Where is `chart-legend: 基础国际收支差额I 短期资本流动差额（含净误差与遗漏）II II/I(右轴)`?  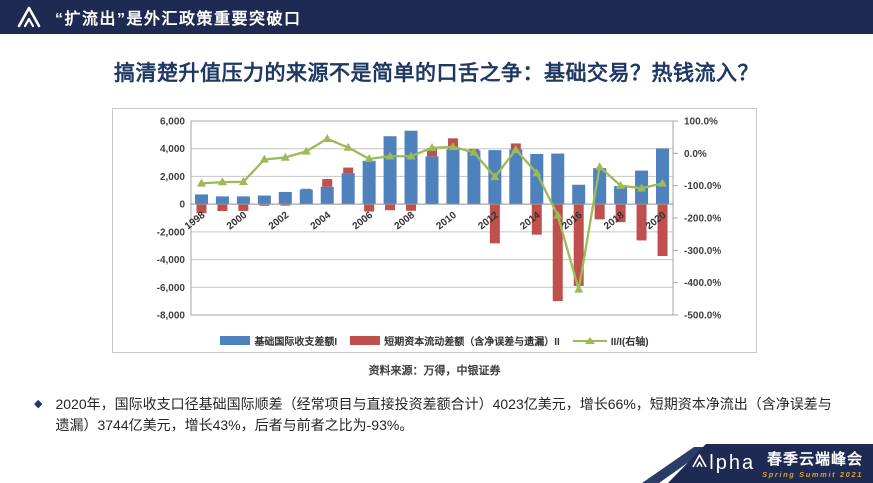
chart-legend: 基础国际收支差额I 短期资本流动差额（含净误差与遗漏）II II/I(右轴) is located at coordinates (434, 340).